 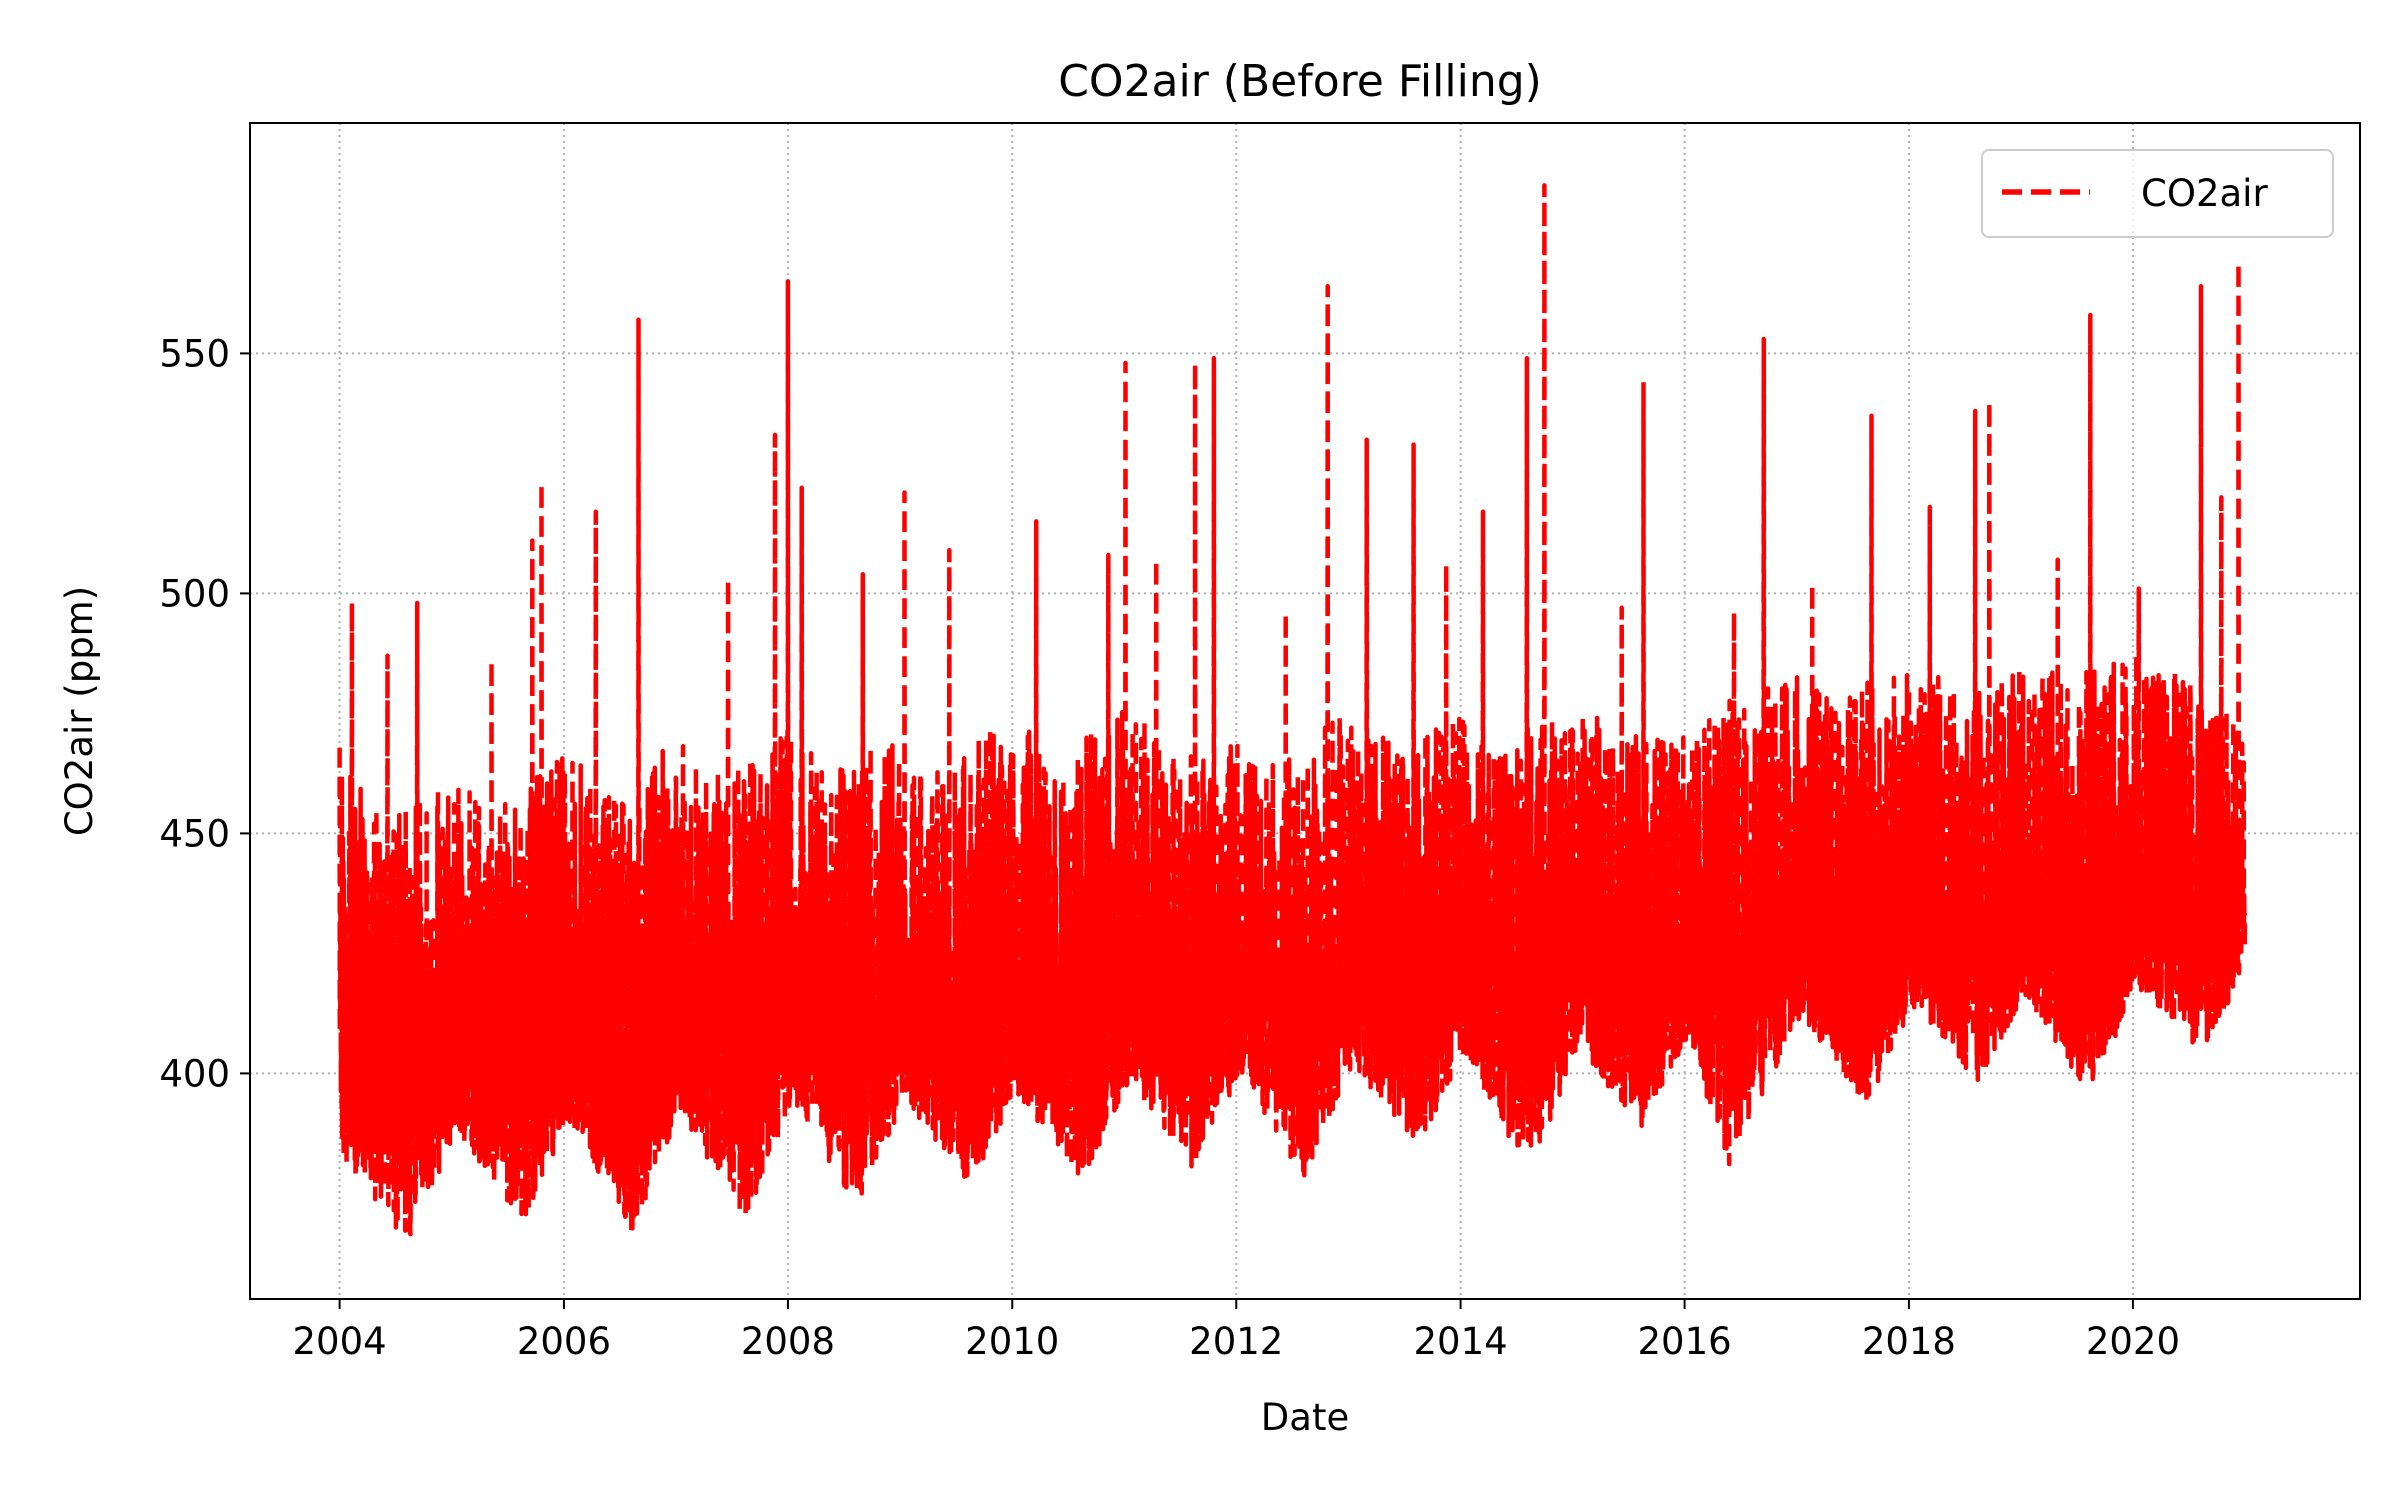 What do you see at coordinates (1685, 1341) in the screenshot?
I see `x-tick-label: 2016` at bounding box center [1685, 1341].